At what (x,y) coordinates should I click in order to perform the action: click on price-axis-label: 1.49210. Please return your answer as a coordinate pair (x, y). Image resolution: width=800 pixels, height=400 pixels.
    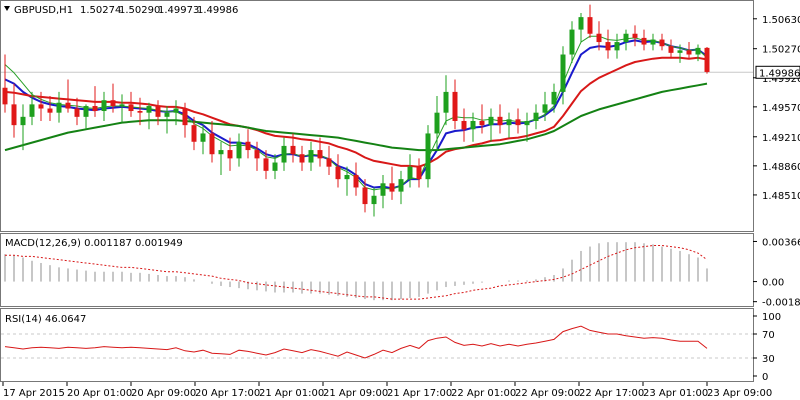
    Looking at the image, I should click on (781, 138).